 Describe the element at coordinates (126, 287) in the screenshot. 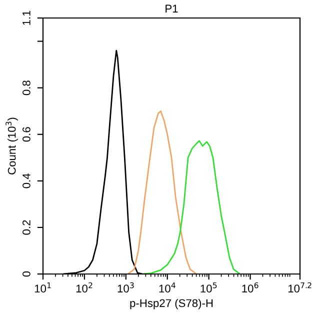

I see `x-tick-label: 10$^{3}$` at that location.